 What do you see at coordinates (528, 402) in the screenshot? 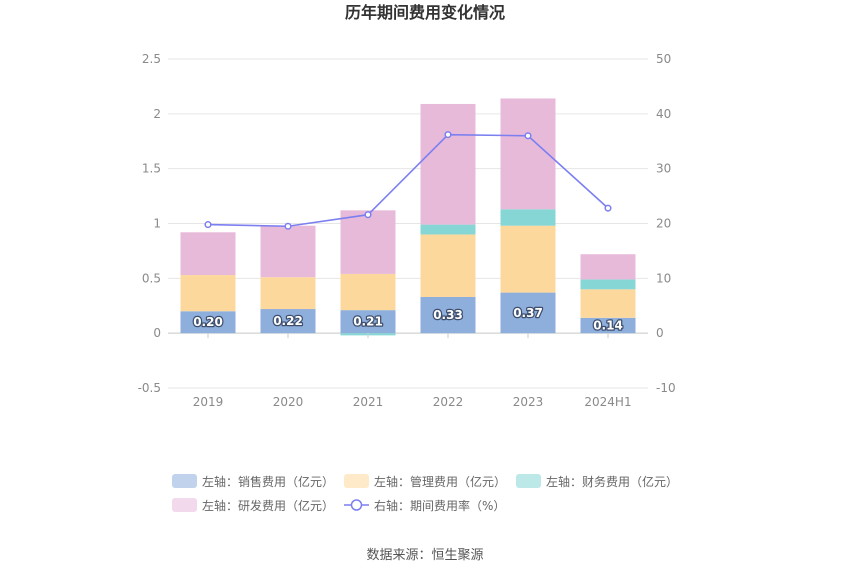
I see `x-tick-label: 2023` at bounding box center [528, 402].